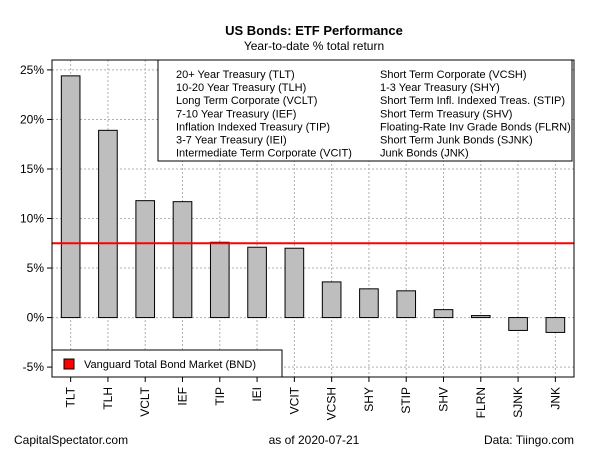 The height and width of the screenshot is (450, 600). What do you see at coordinates (32, 119) in the screenshot?
I see `y-tick-label: 20%` at bounding box center [32, 119].